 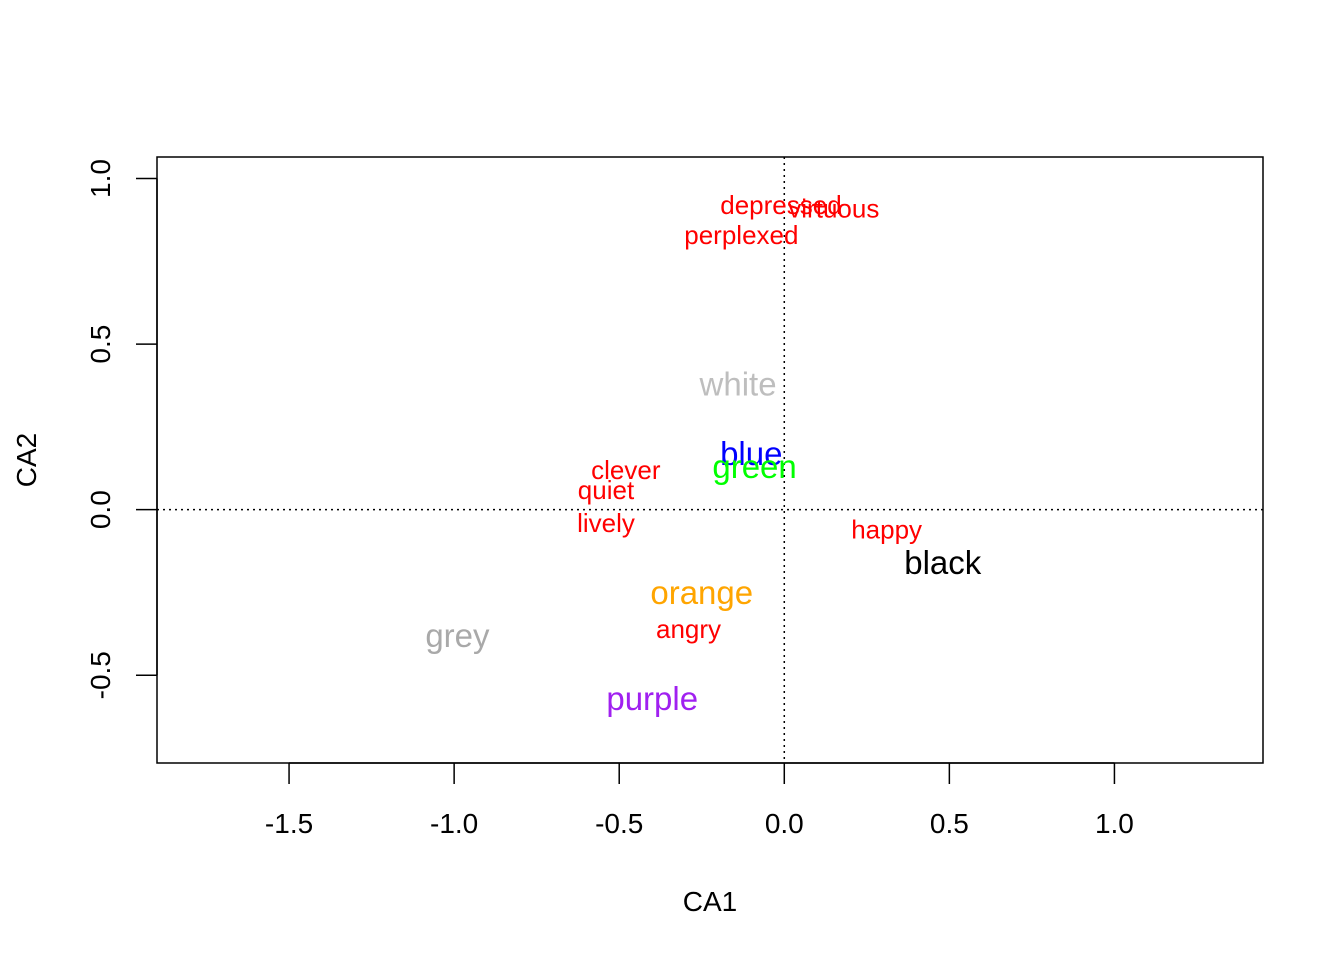 What do you see at coordinates (701, 592) in the screenshot?
I see `column-point-label: orange` at bounding box center [701, 592].